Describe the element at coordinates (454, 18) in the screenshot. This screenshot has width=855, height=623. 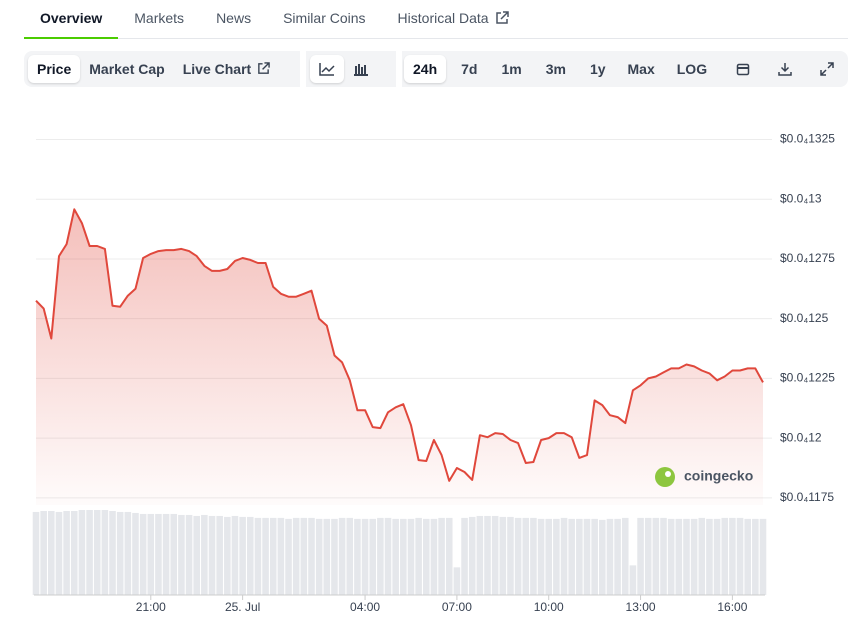
I see `tab: Historical Data` at that location.